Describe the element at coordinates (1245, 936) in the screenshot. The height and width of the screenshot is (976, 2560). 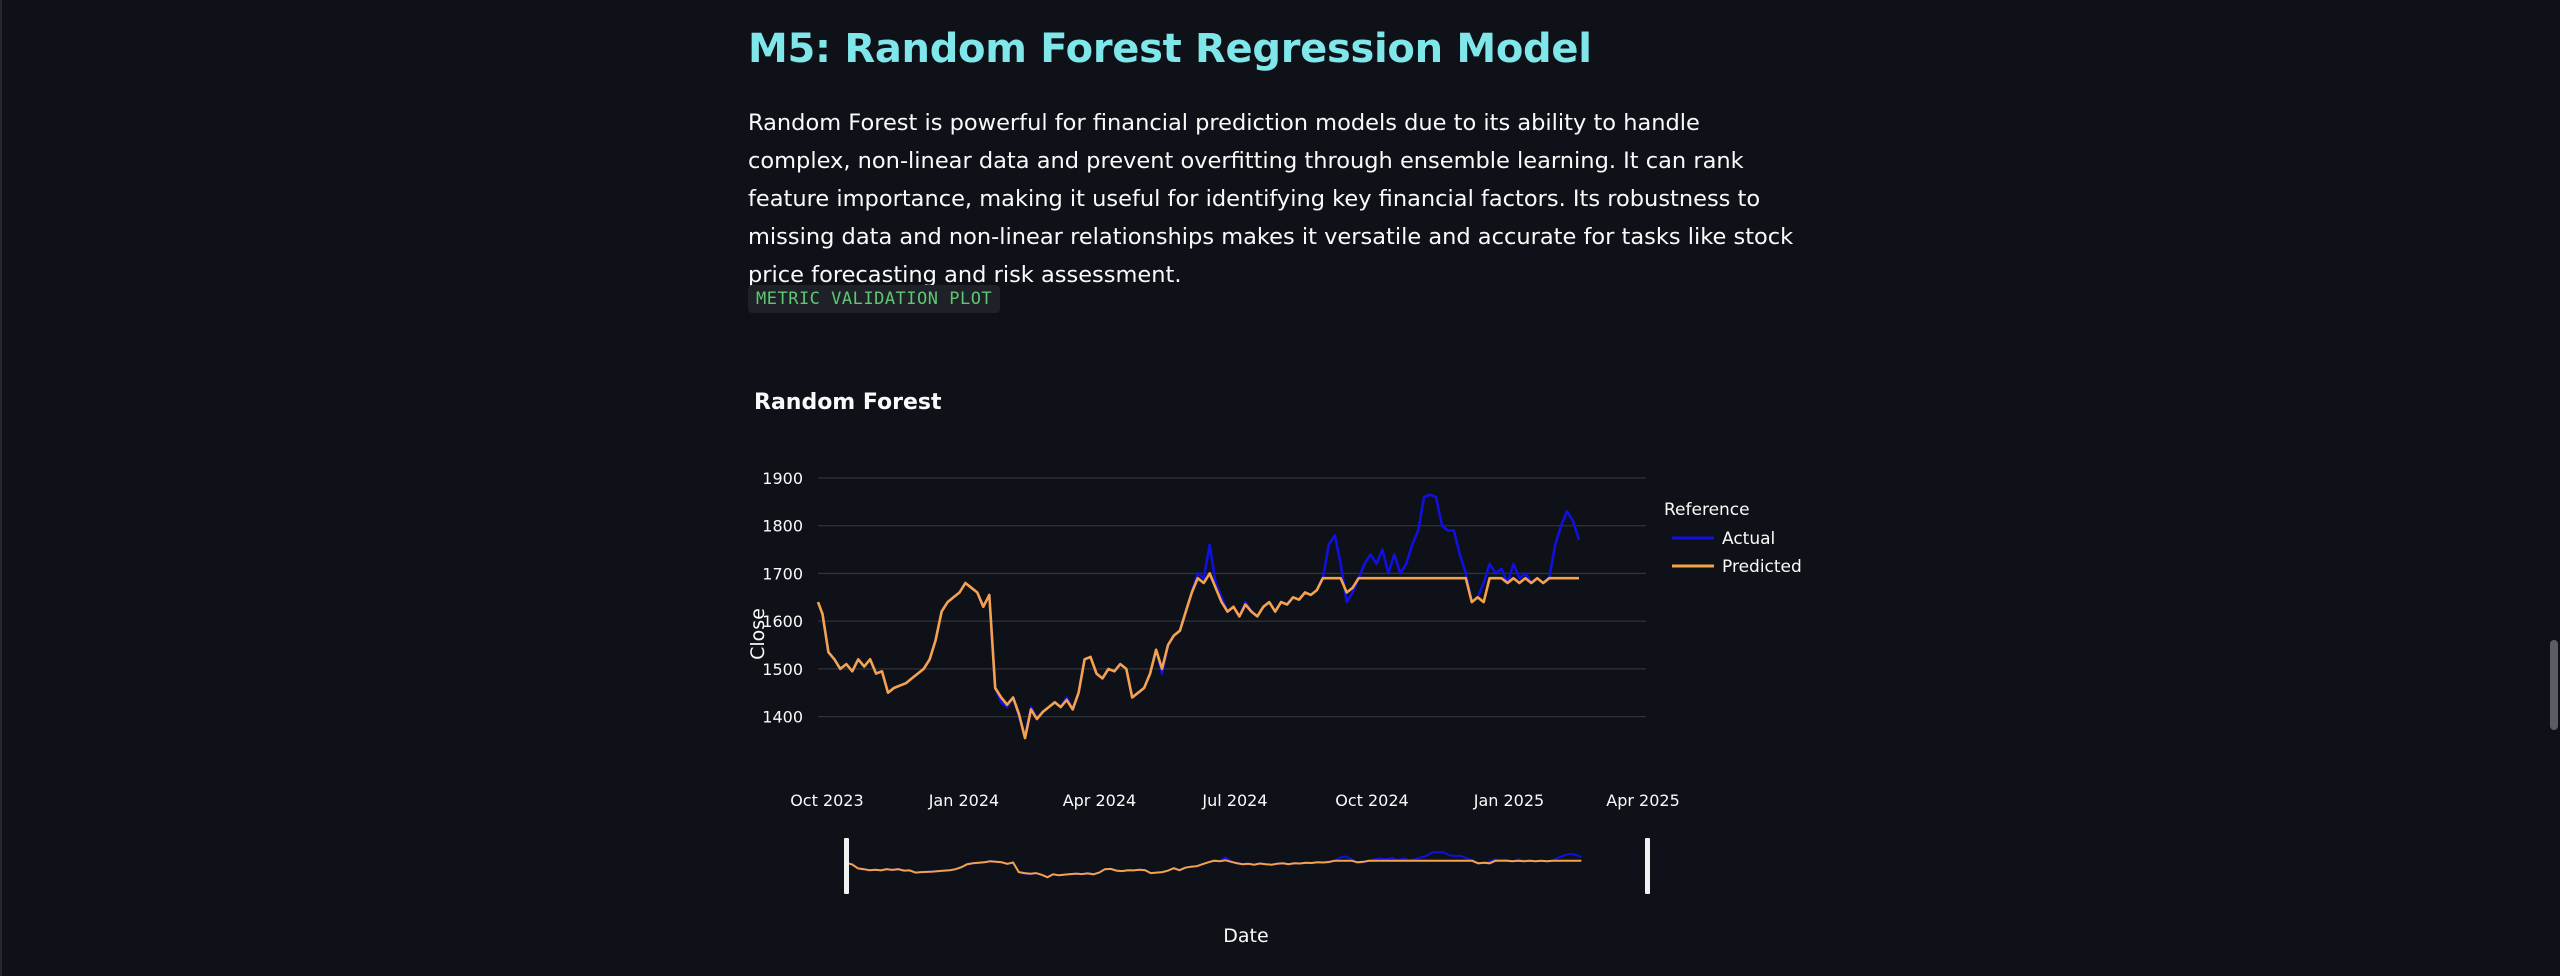
I see `x-axis-label: Date` at that location.